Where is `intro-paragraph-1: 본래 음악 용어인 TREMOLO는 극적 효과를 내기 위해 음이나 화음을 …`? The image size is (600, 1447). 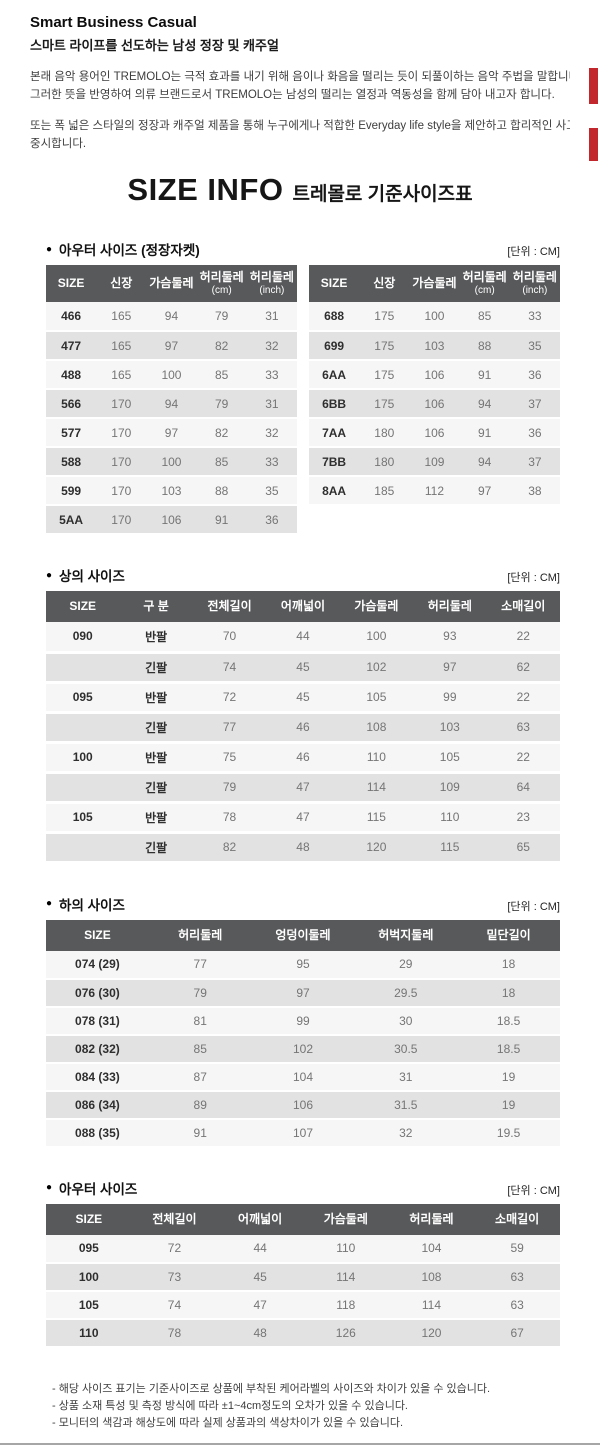
intro-paragraph-1: 본래 음악 용어인 TREMOLO는 극적 효과를 내기 위해 음이나 화음을 … is located at coordinates (300, 86).